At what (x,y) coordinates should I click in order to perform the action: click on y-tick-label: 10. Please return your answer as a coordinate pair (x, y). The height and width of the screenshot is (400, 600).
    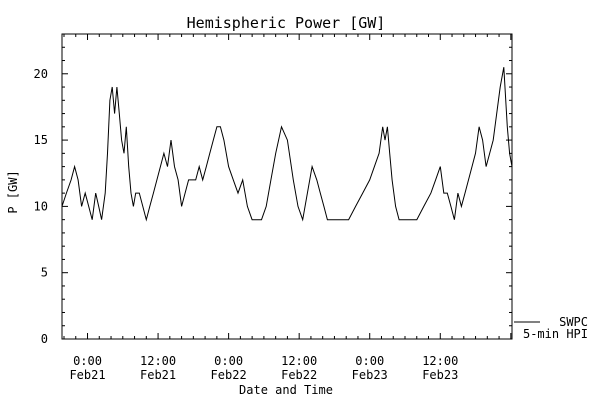
    Looking at the image, I should click on (41, 206).